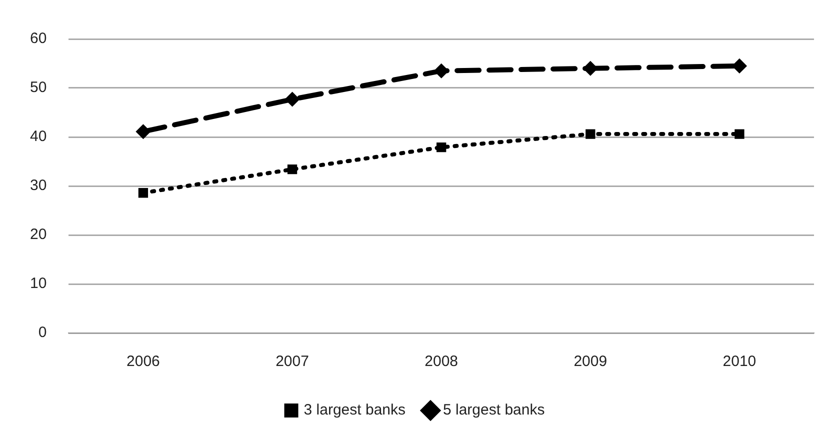  What do you see at coordinates (38, 87) in the screenshot?
I see `y-tick-label: 50` at bounding box center [38, 87].